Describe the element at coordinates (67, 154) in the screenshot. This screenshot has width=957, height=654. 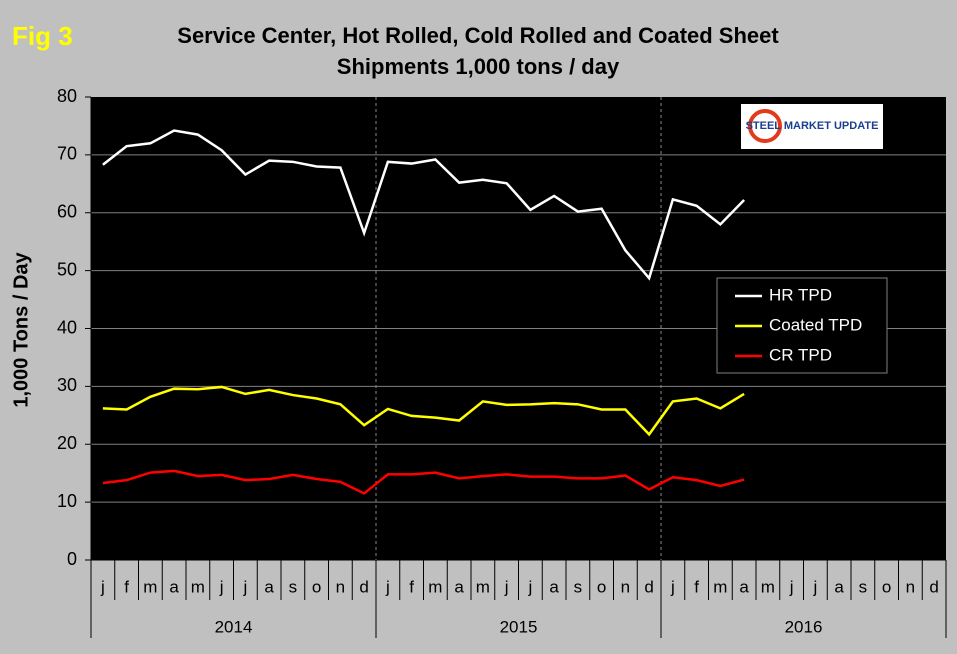
I see `y-tick-label: 70` at that location.